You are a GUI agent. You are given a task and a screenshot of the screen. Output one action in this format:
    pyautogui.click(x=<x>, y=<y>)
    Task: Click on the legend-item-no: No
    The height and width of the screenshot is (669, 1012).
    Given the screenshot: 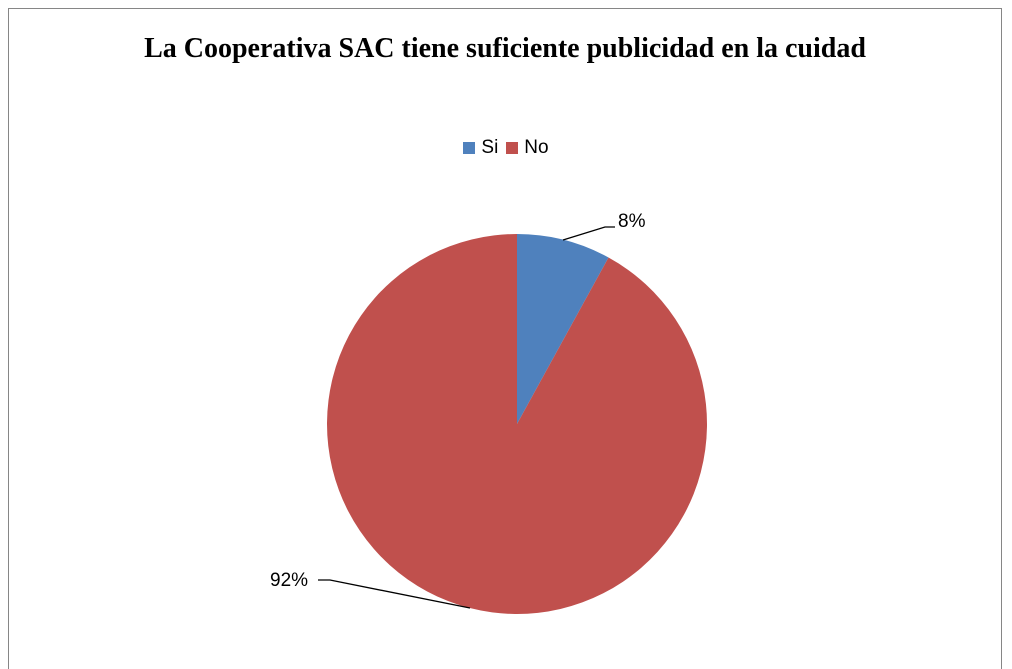 What is the action you would take?
    pyautogui.click(x=527, y=148)
    